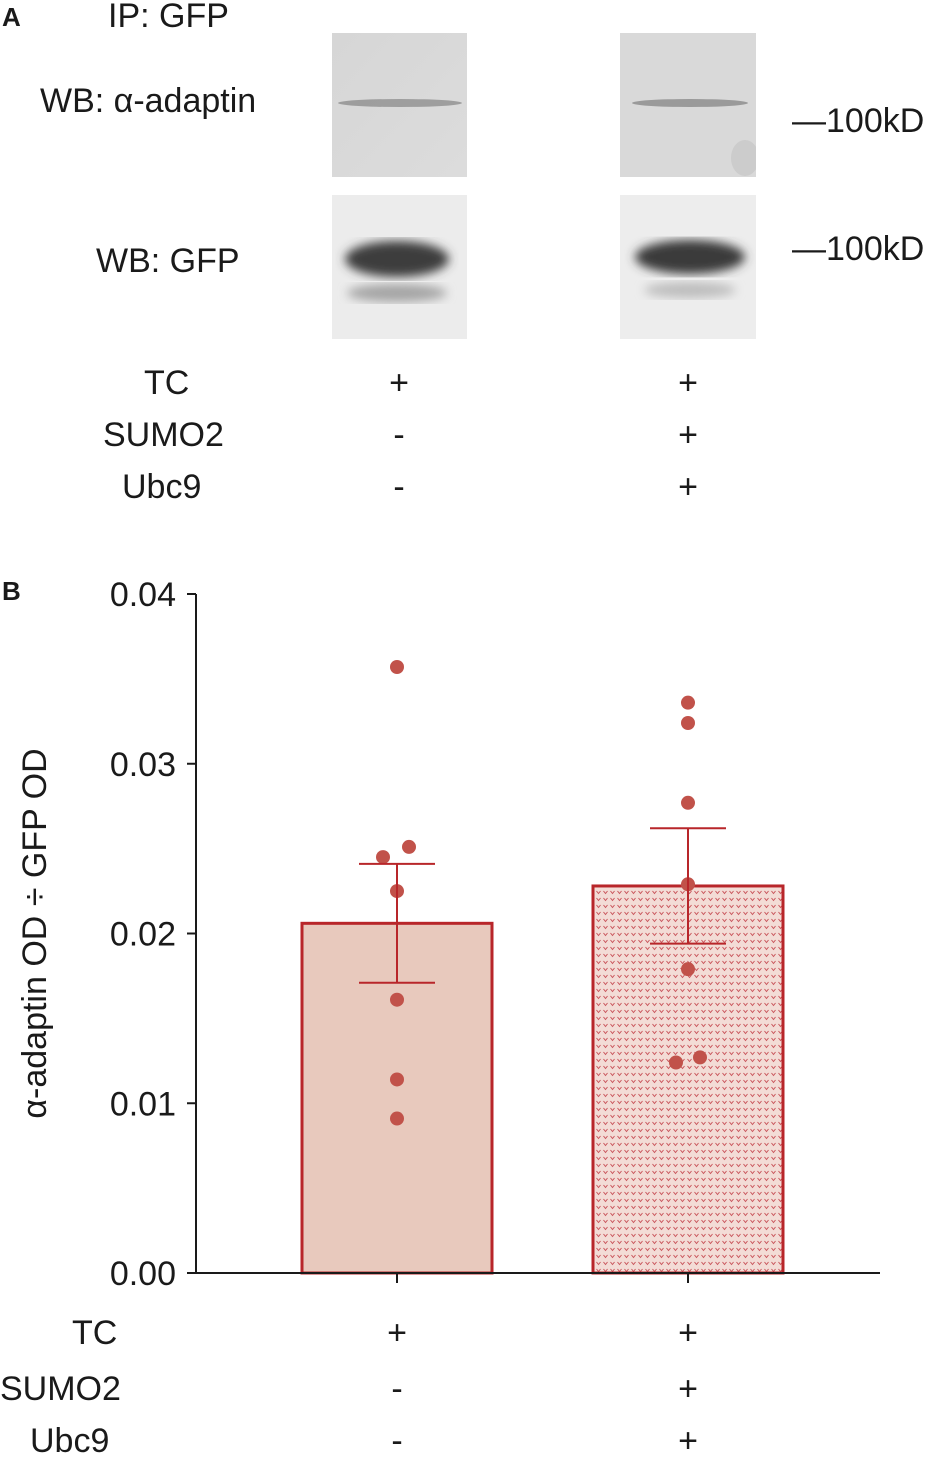  Describe the element at coordinates (688, 1441) in the screenshot. I see `panel-b-ubc9-lane2: +` at that location.